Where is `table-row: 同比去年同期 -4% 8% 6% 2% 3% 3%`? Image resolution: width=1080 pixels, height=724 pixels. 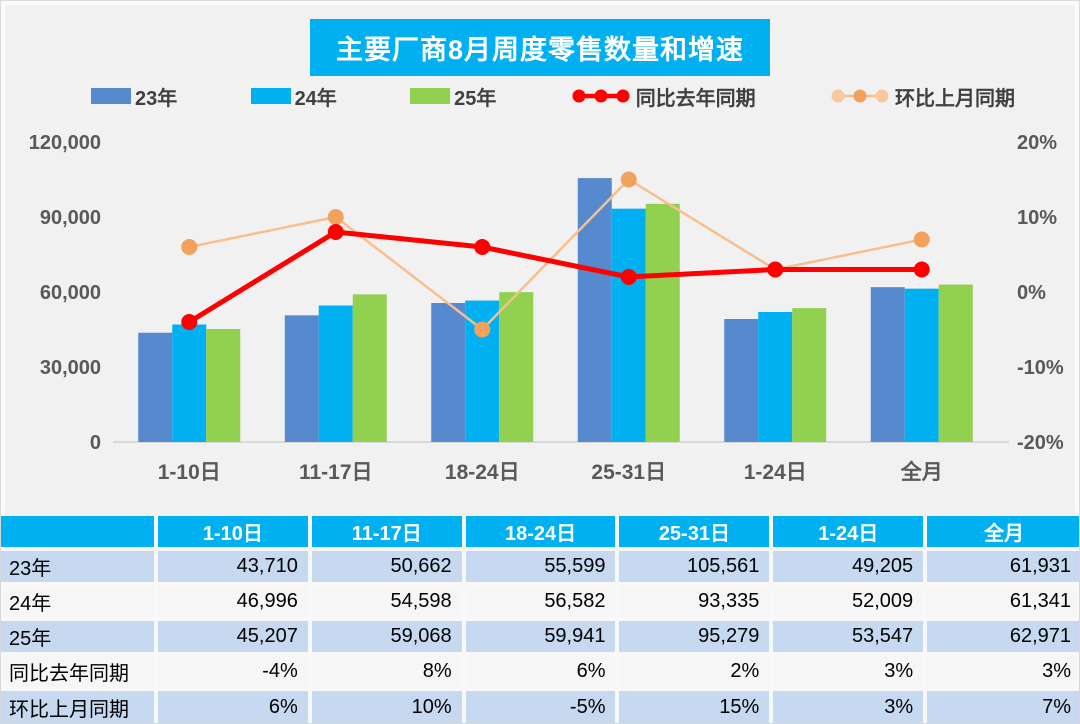 table-row: 同比去年同期 -4% 8% 6% 2% 3% 3% is located at coordinates (540, 673).